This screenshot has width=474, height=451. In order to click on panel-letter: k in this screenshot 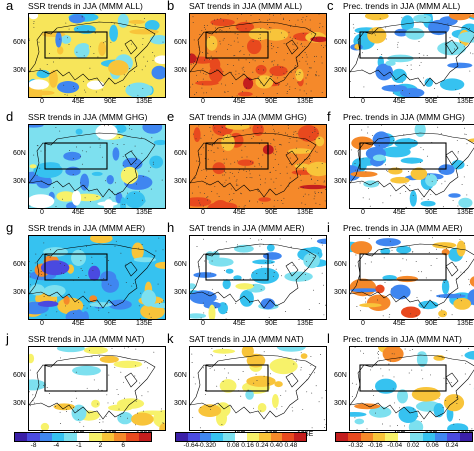, I will do `click(170, 338)`.